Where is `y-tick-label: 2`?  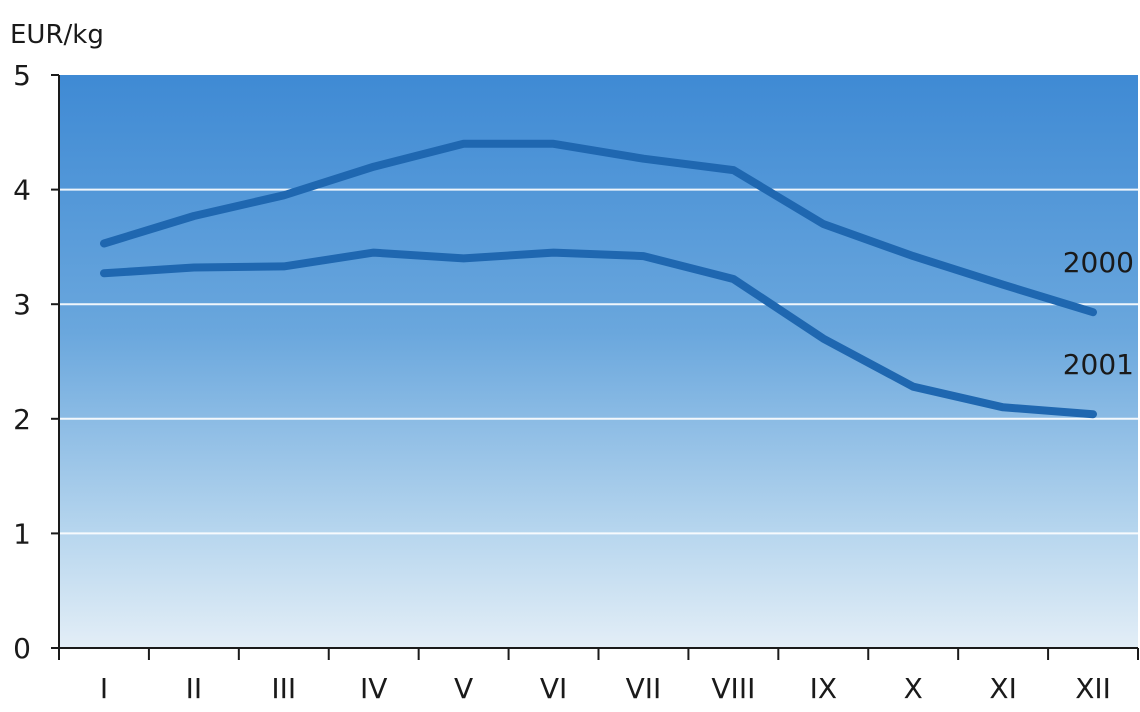
y-tick-label: 2 is located at coordinates (22, 419).